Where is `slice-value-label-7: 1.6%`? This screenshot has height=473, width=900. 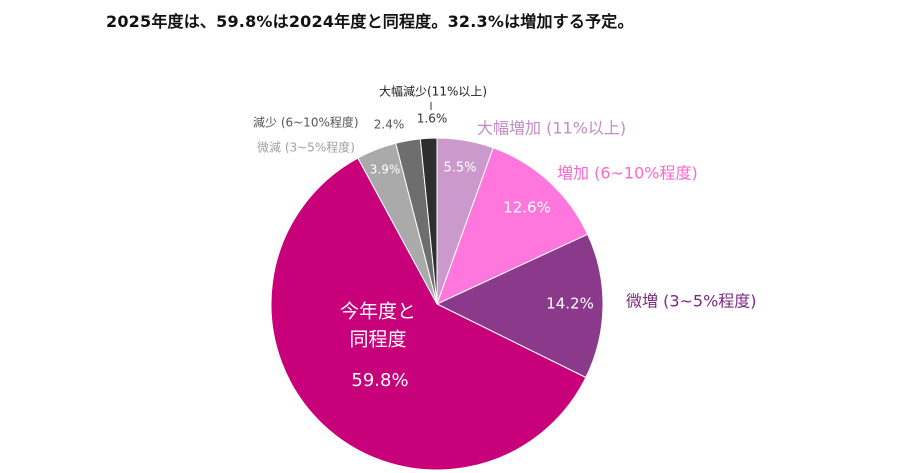 slice-value-label-7: 1.6% is located at coordinates (432, 119).